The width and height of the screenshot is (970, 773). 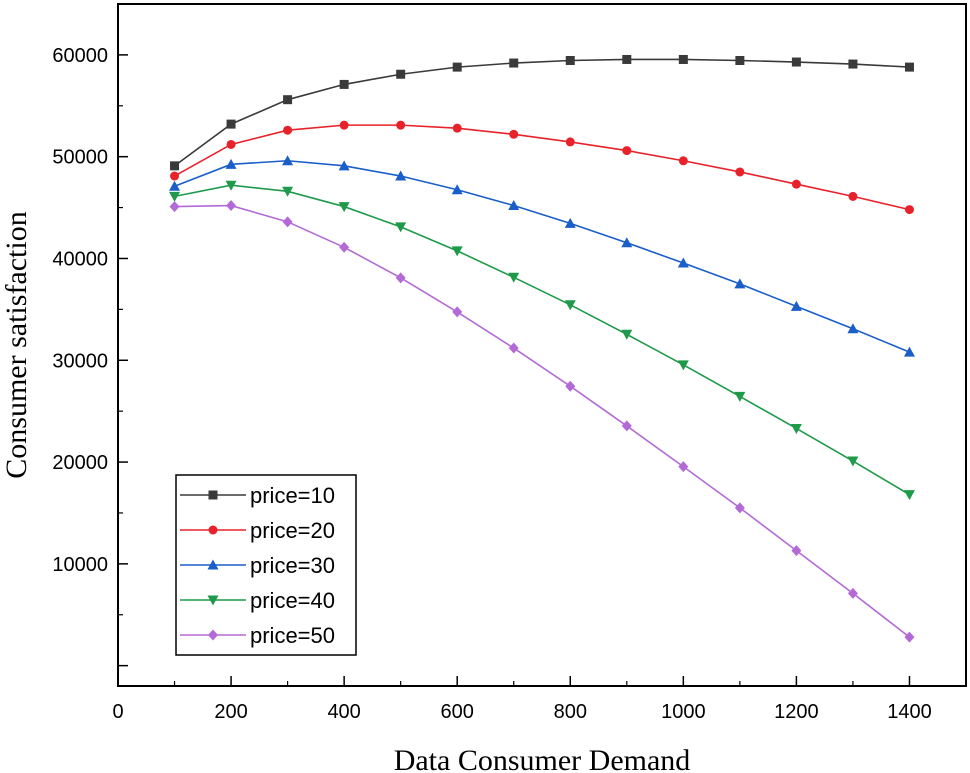 What do you see at coordinates (292, 635) in the screenshot?
I see `legend-label: price=50` at bounding box center [292, 635].